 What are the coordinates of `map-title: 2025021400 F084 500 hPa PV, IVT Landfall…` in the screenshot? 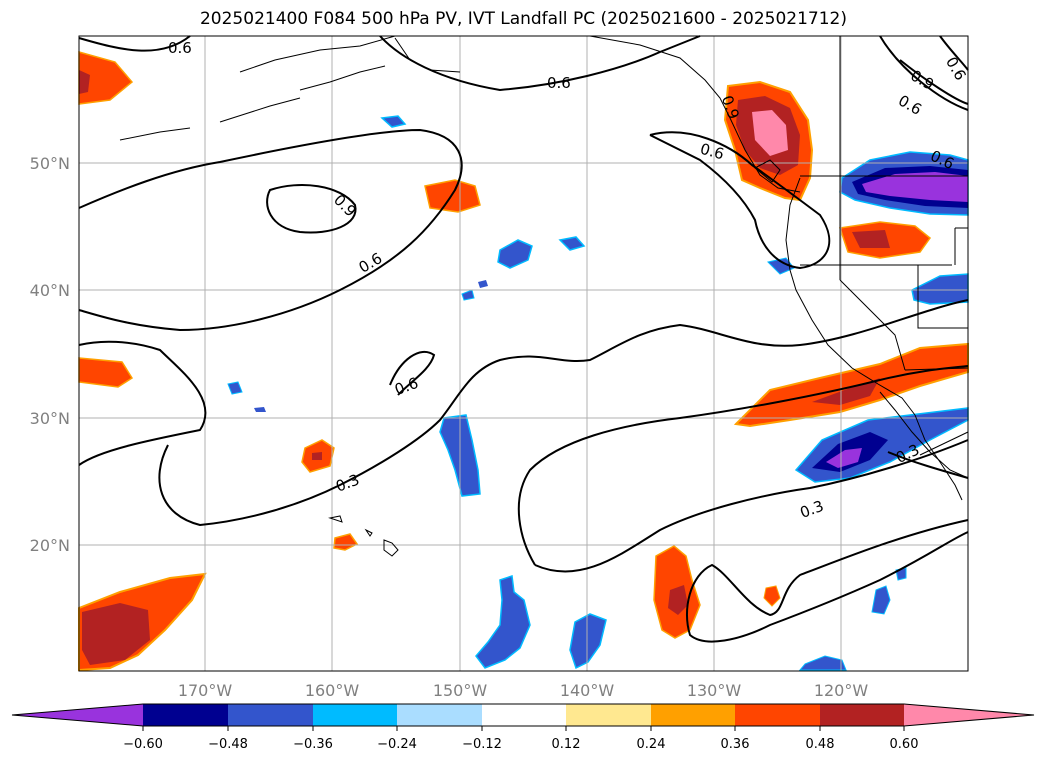 It's located at (523, 19).